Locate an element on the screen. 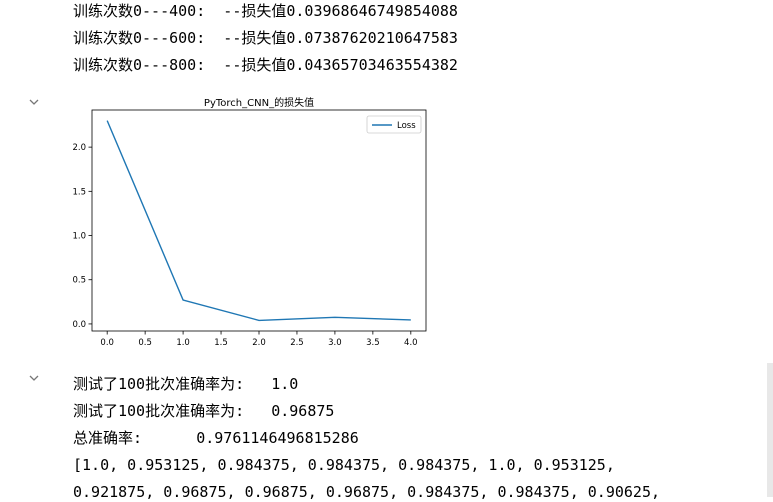  x-tick-label: 1.5 is located at coordinates (221, 343).